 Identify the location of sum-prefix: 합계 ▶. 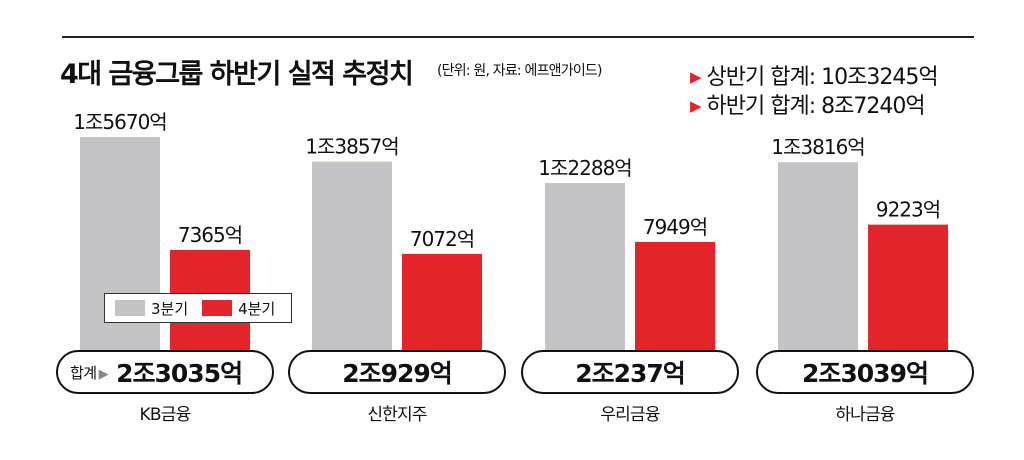
(89, 372).